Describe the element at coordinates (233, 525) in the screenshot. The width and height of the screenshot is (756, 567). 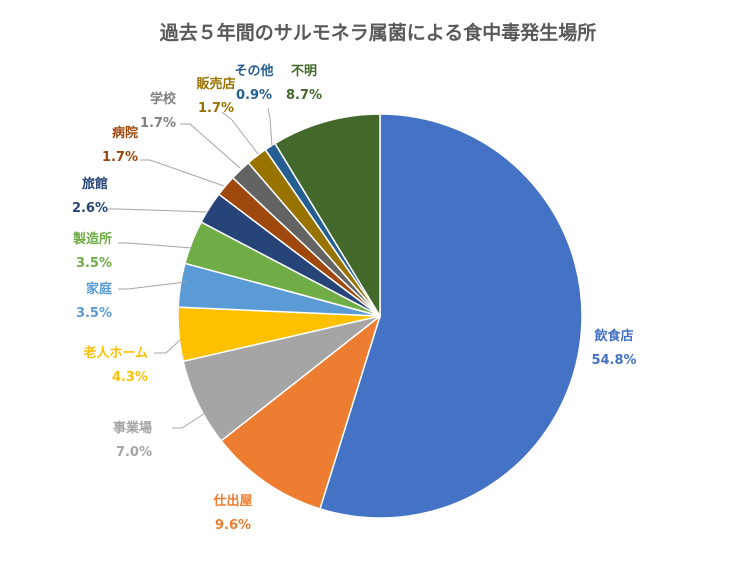
I see `slice-value-label: 9.6%` at that location.